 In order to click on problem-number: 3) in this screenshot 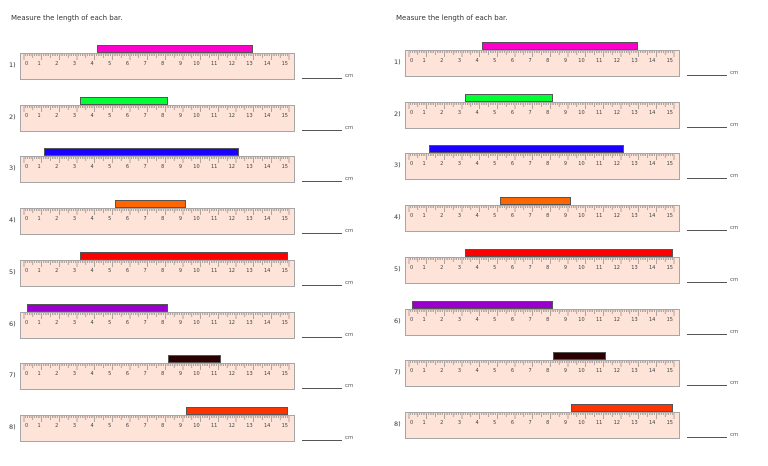, I will do `click(12, 168)`.